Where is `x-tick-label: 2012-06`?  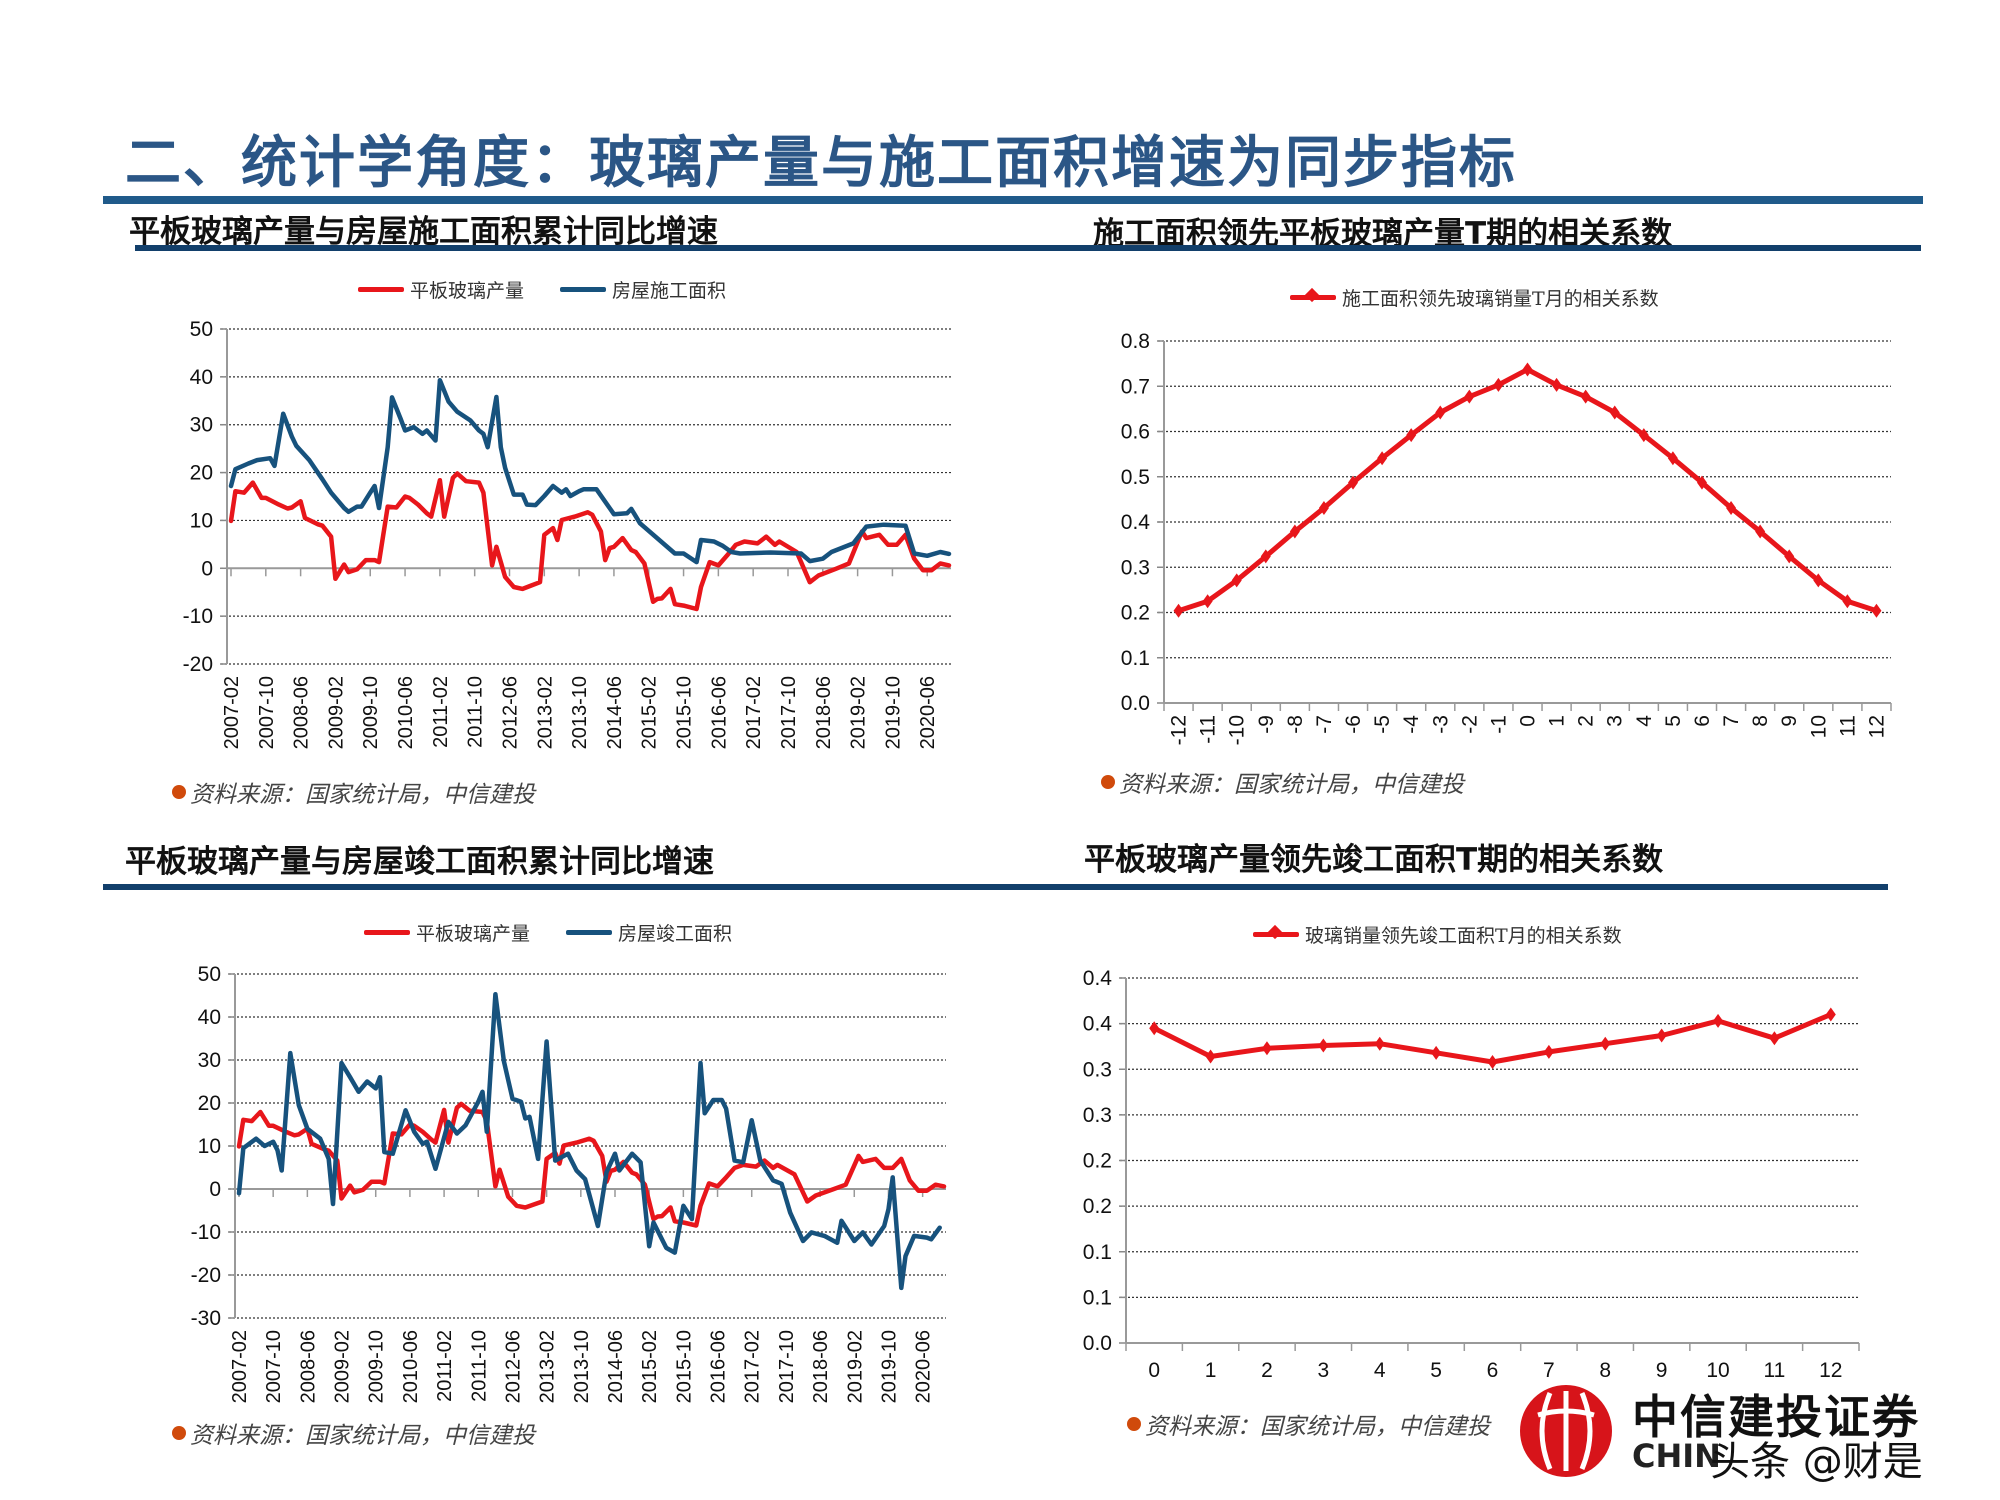 x-tick-label: 2012-06 is located at coordinates (510, 712).